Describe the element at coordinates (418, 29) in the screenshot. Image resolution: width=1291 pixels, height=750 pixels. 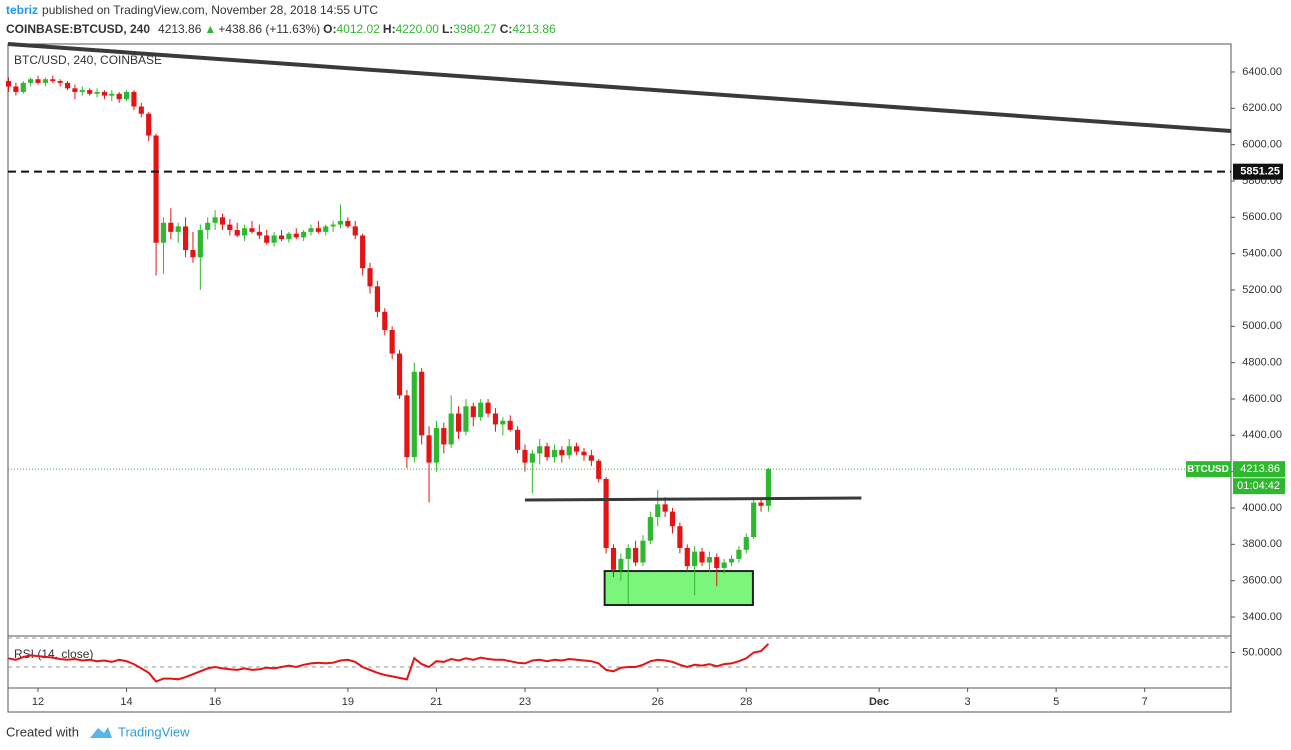
I see `h: 4220.00` at that location.